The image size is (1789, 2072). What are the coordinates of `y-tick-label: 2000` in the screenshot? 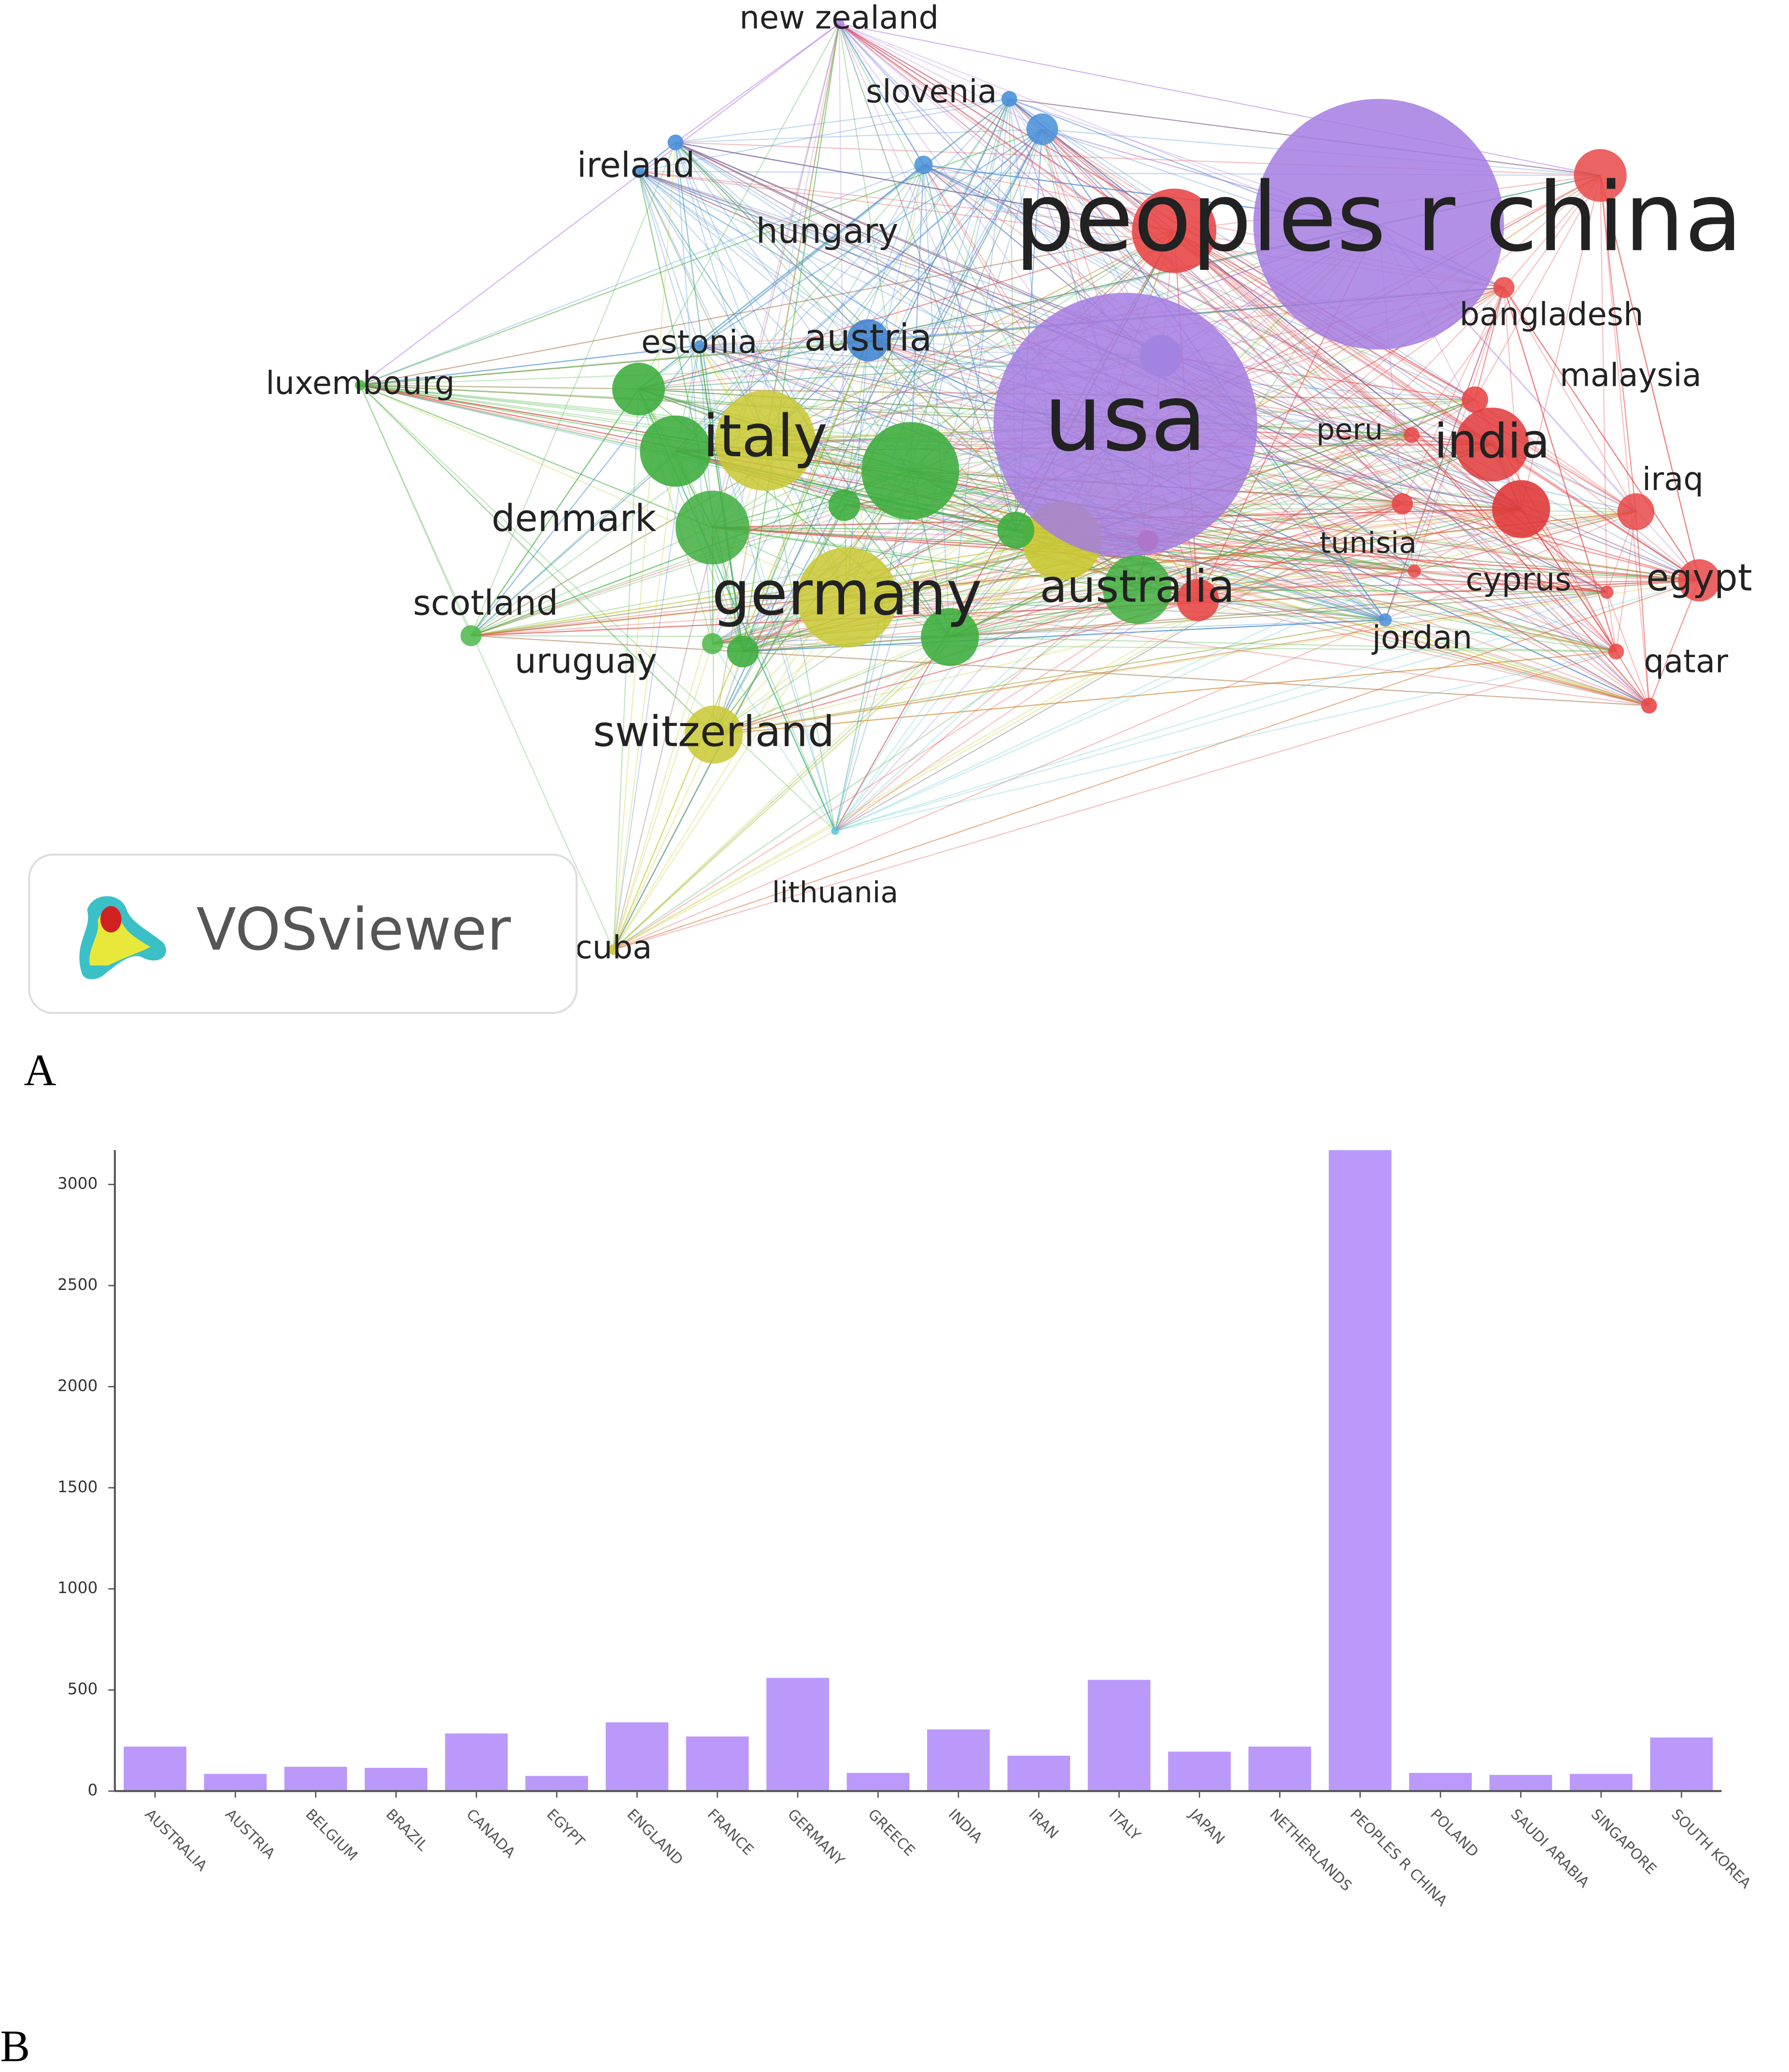 It's located at (77, 1385).